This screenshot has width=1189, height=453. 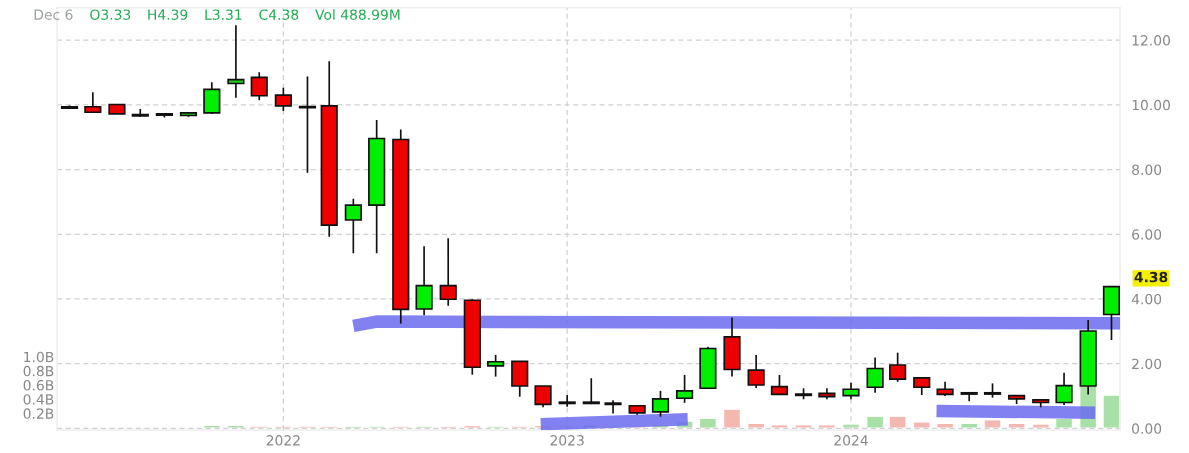 What do you see at coordinates (39, 357) in the screenshot?
I see `y2-tick-label: 1.0B` at bounding box center [39, 357].